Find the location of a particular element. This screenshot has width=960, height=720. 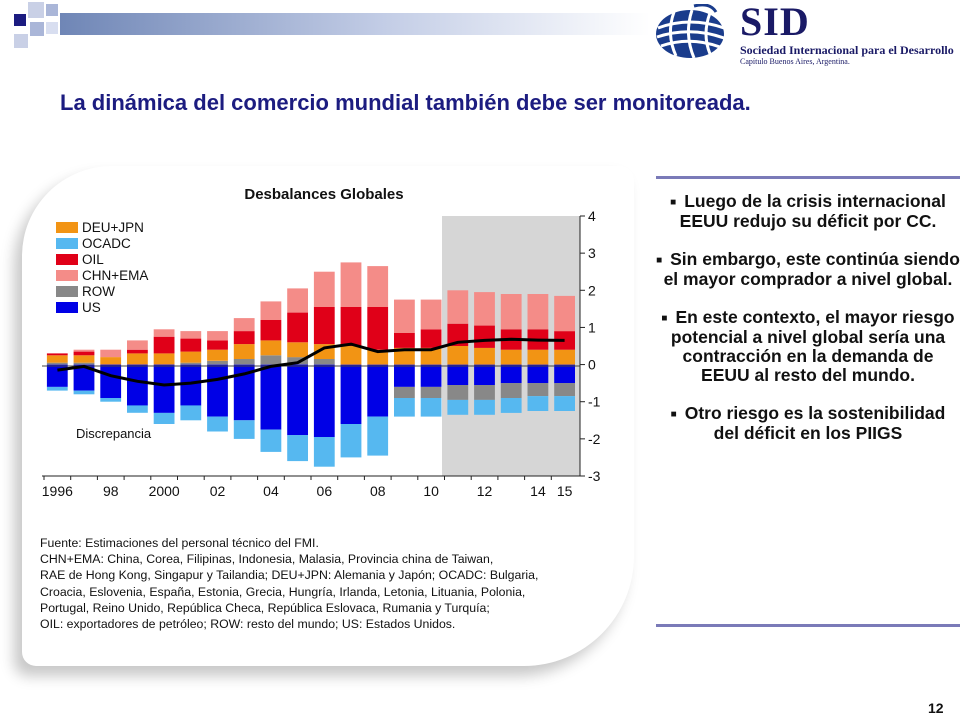

header-gradient-bar is located at coordinates (355, 24).